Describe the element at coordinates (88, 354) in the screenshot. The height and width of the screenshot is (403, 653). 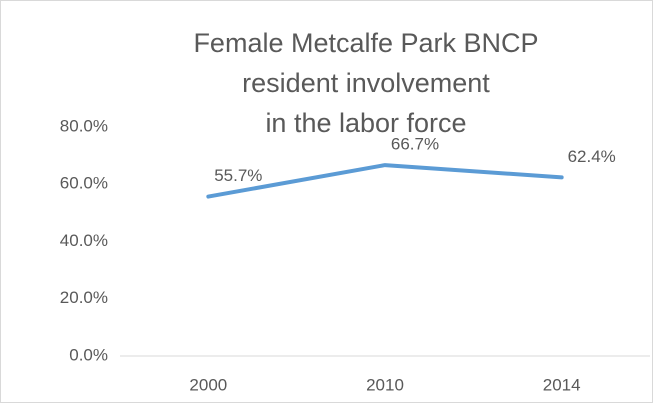
I see `y-tick-label: 0.0%` at that location.